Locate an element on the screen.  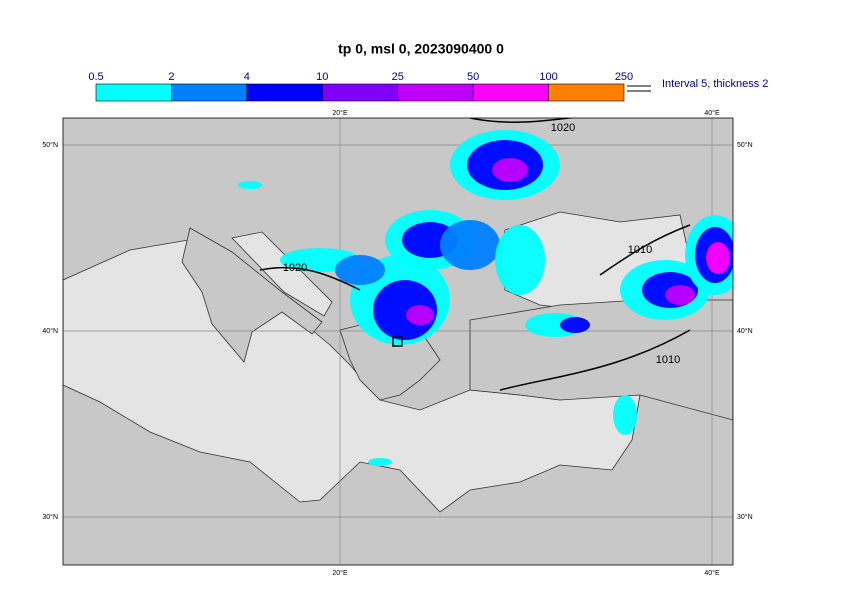
adriatic is located at coordinates (282, 274).